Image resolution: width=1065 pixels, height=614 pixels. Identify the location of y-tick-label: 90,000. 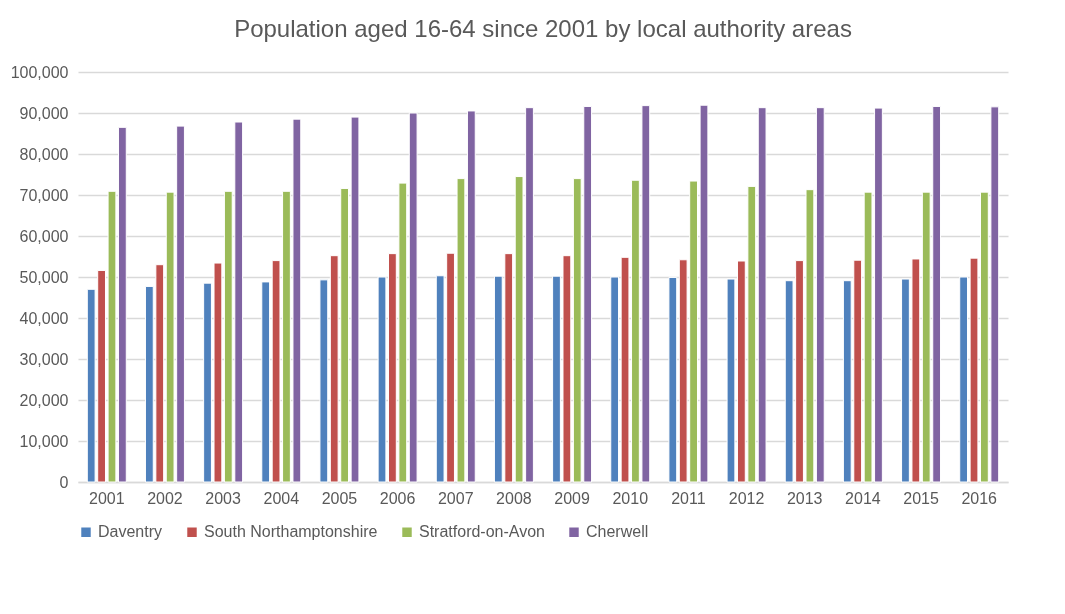
(44, 113).